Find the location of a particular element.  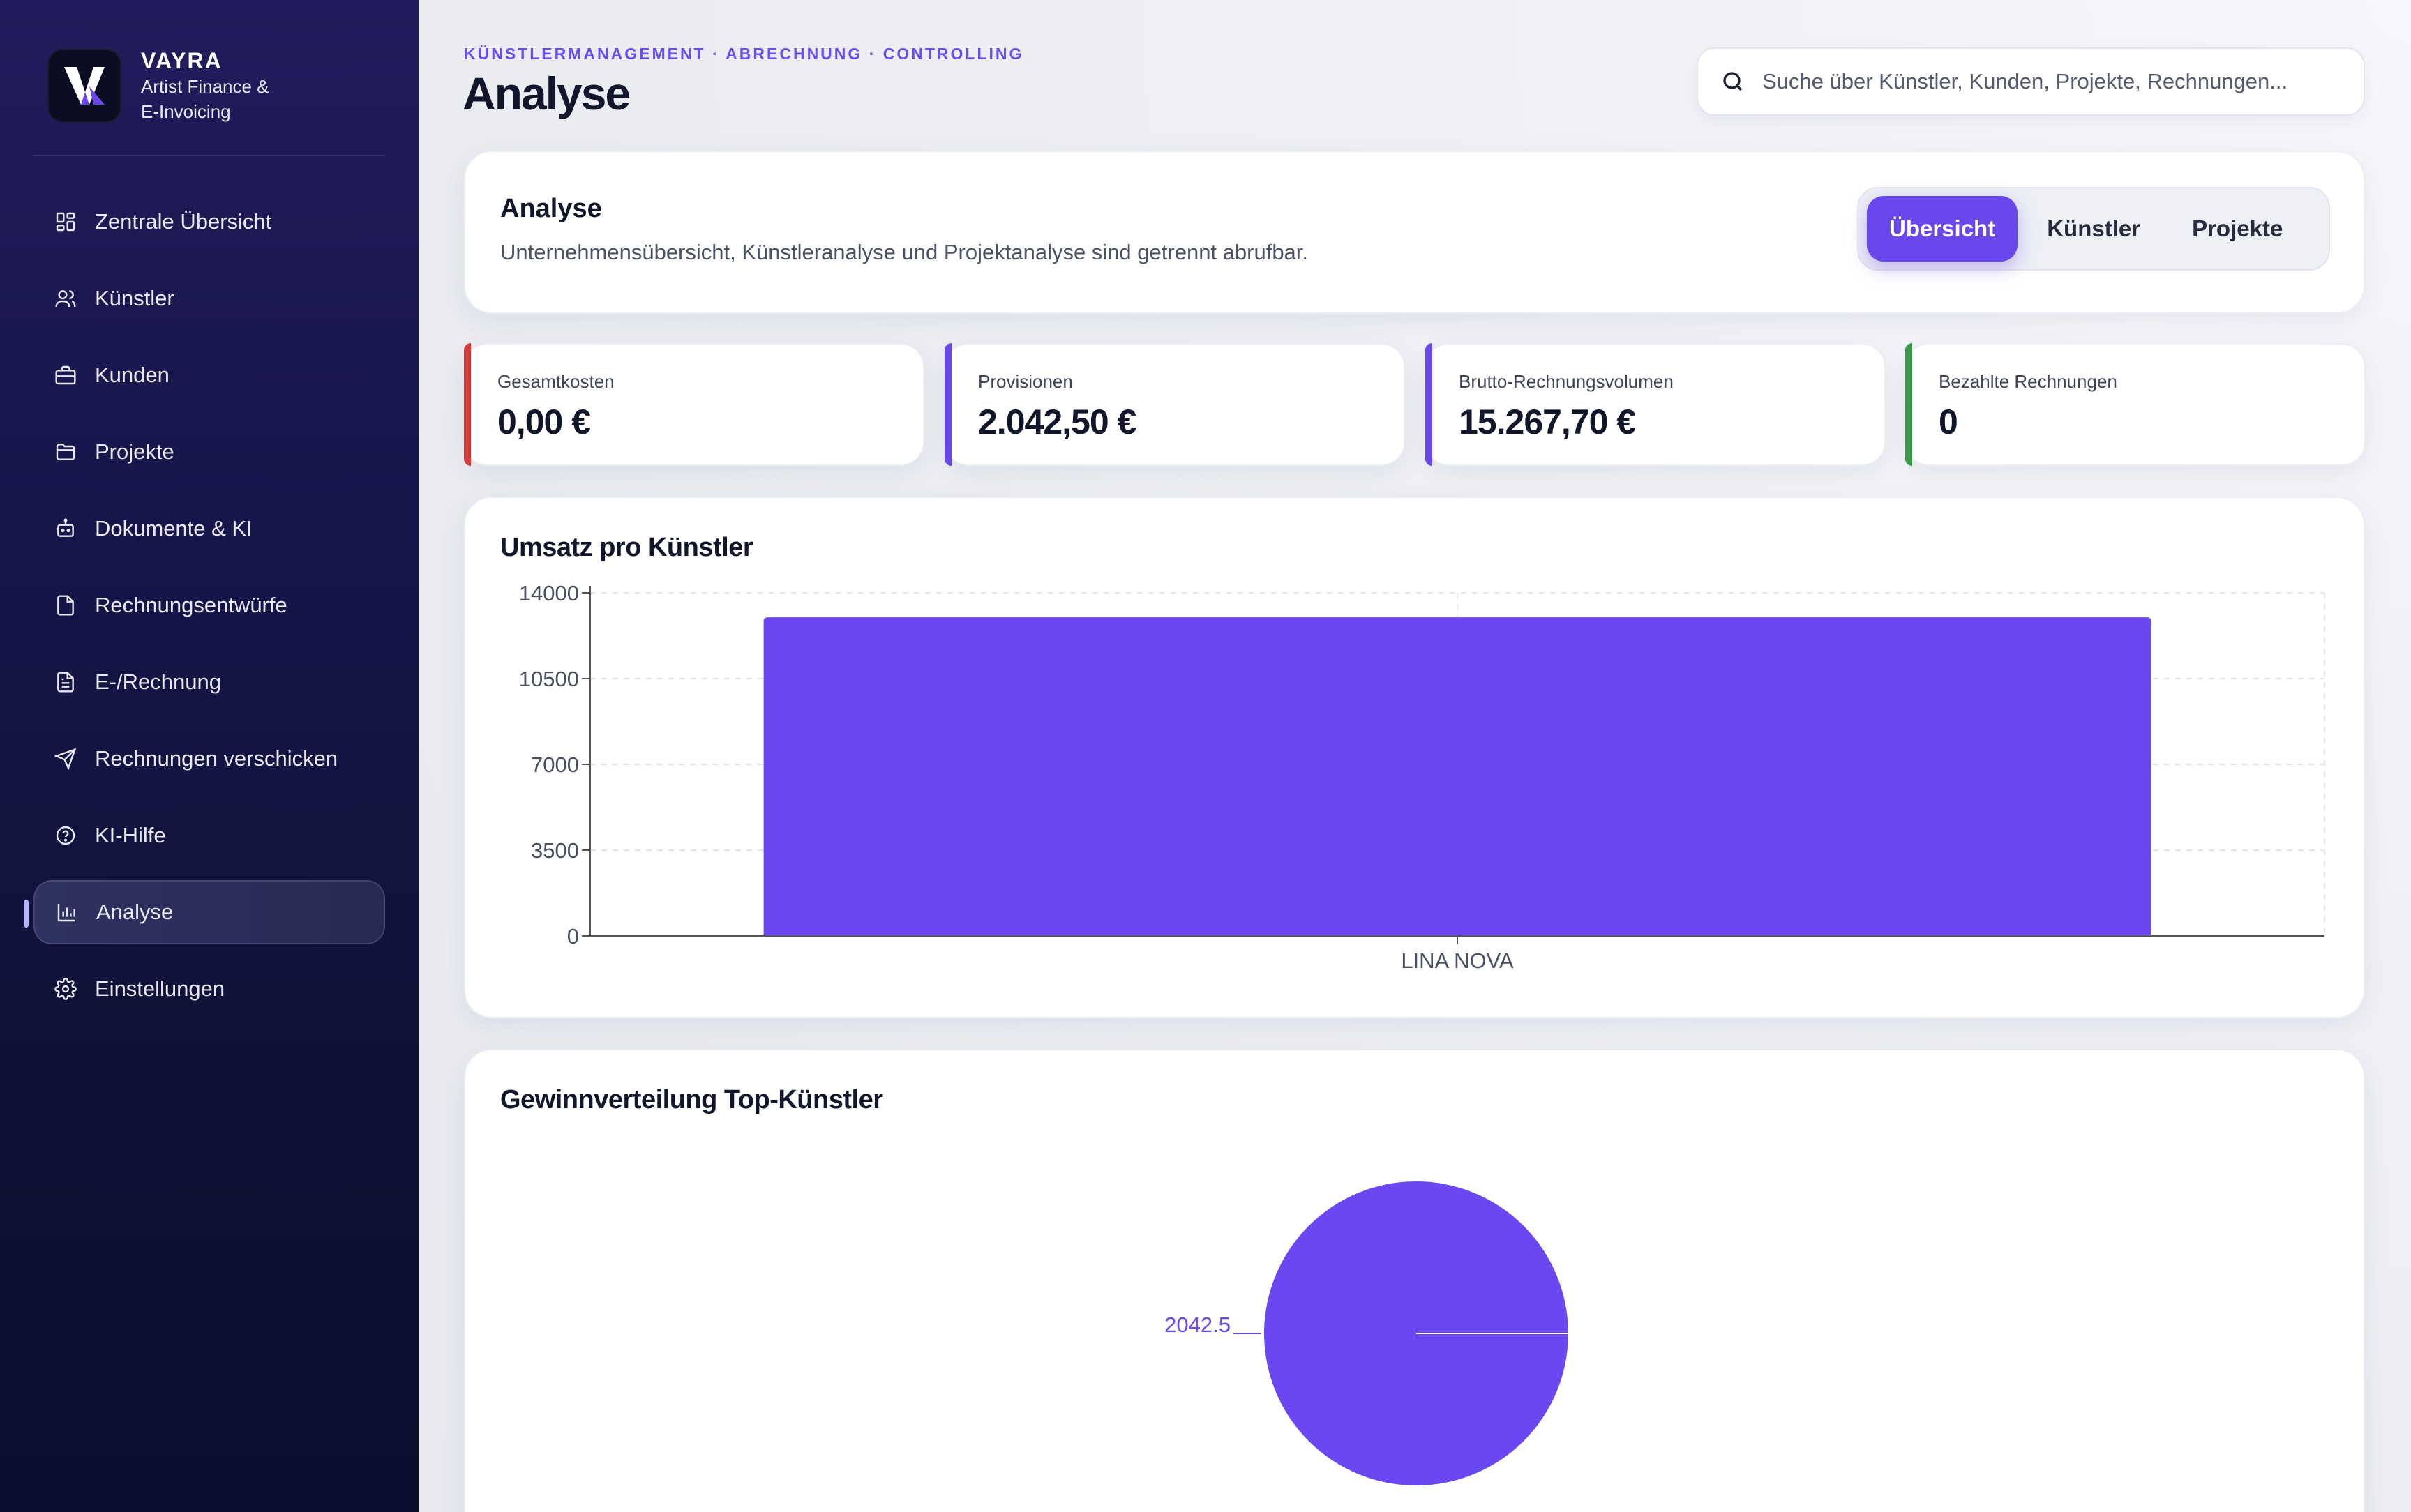

sidebar-item-label: Projekte is located at coordinates (134, 451).